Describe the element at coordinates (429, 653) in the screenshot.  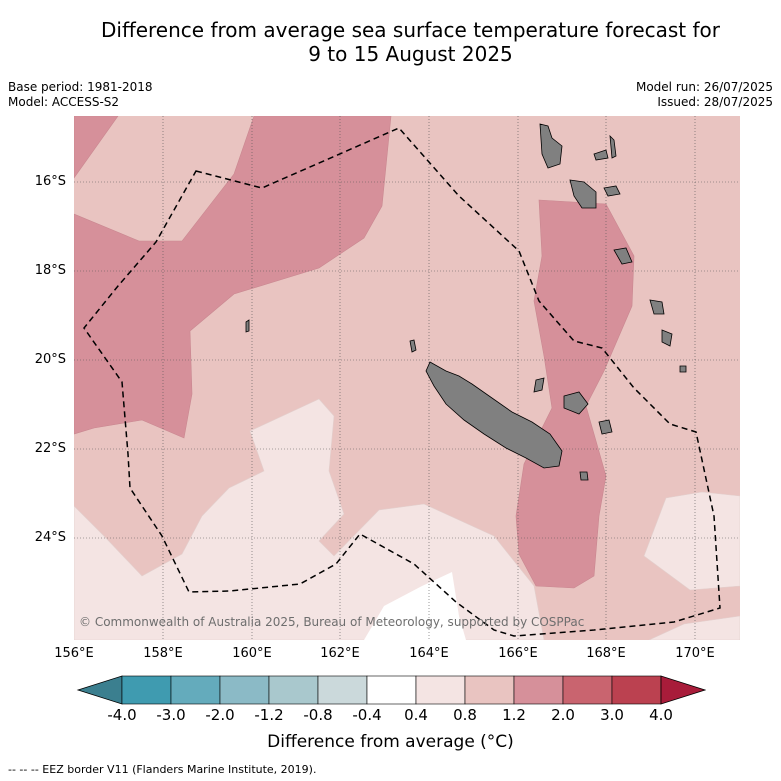
I see `lon-label-164e: 164°E` at that location.